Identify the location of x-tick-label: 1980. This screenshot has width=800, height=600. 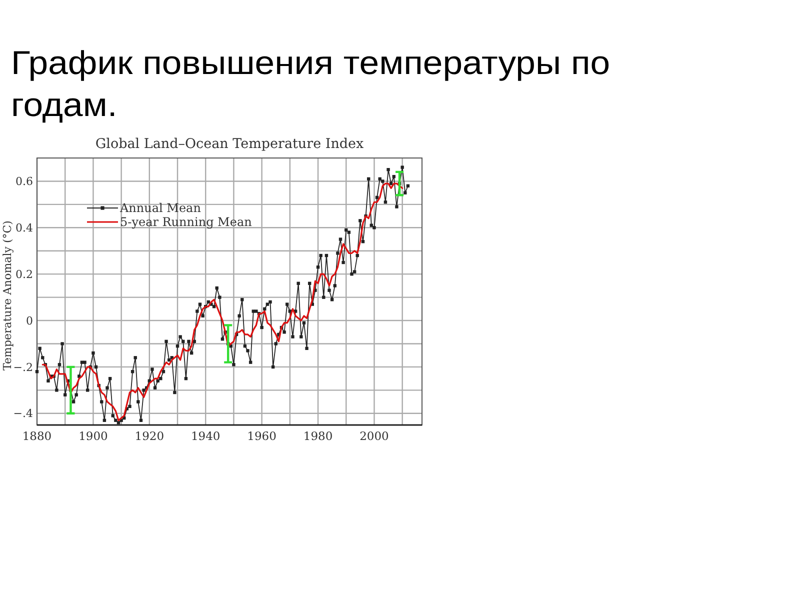
(318, 436).